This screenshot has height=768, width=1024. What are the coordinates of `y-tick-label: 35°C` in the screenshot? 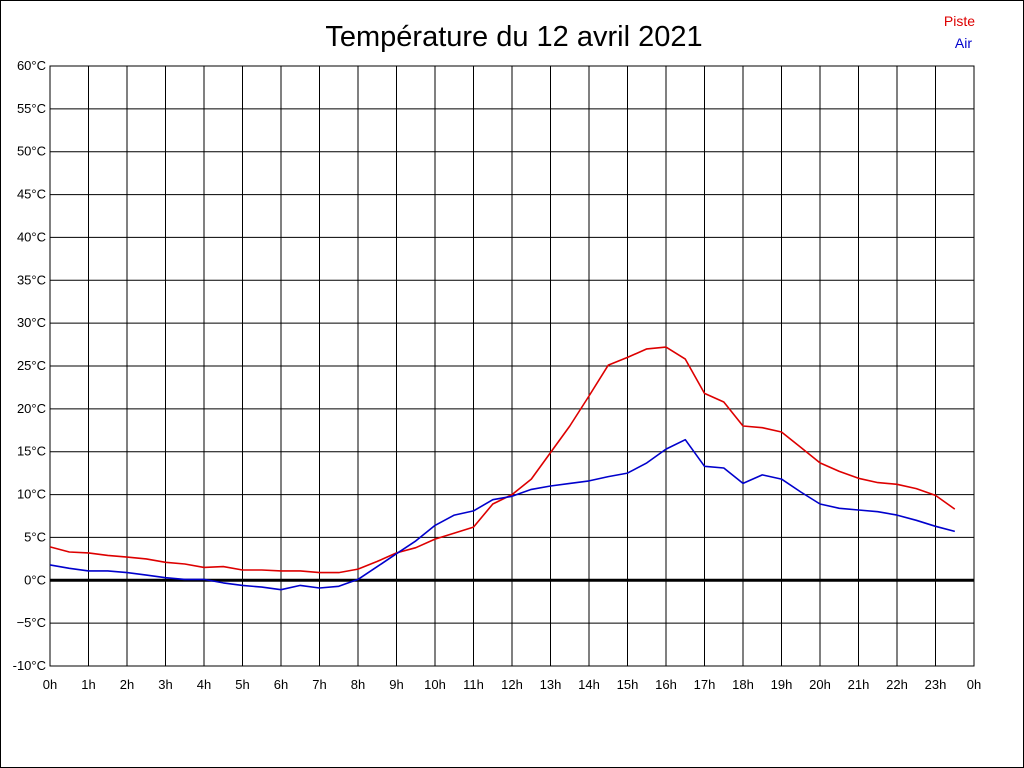 It's located at (31, 279).